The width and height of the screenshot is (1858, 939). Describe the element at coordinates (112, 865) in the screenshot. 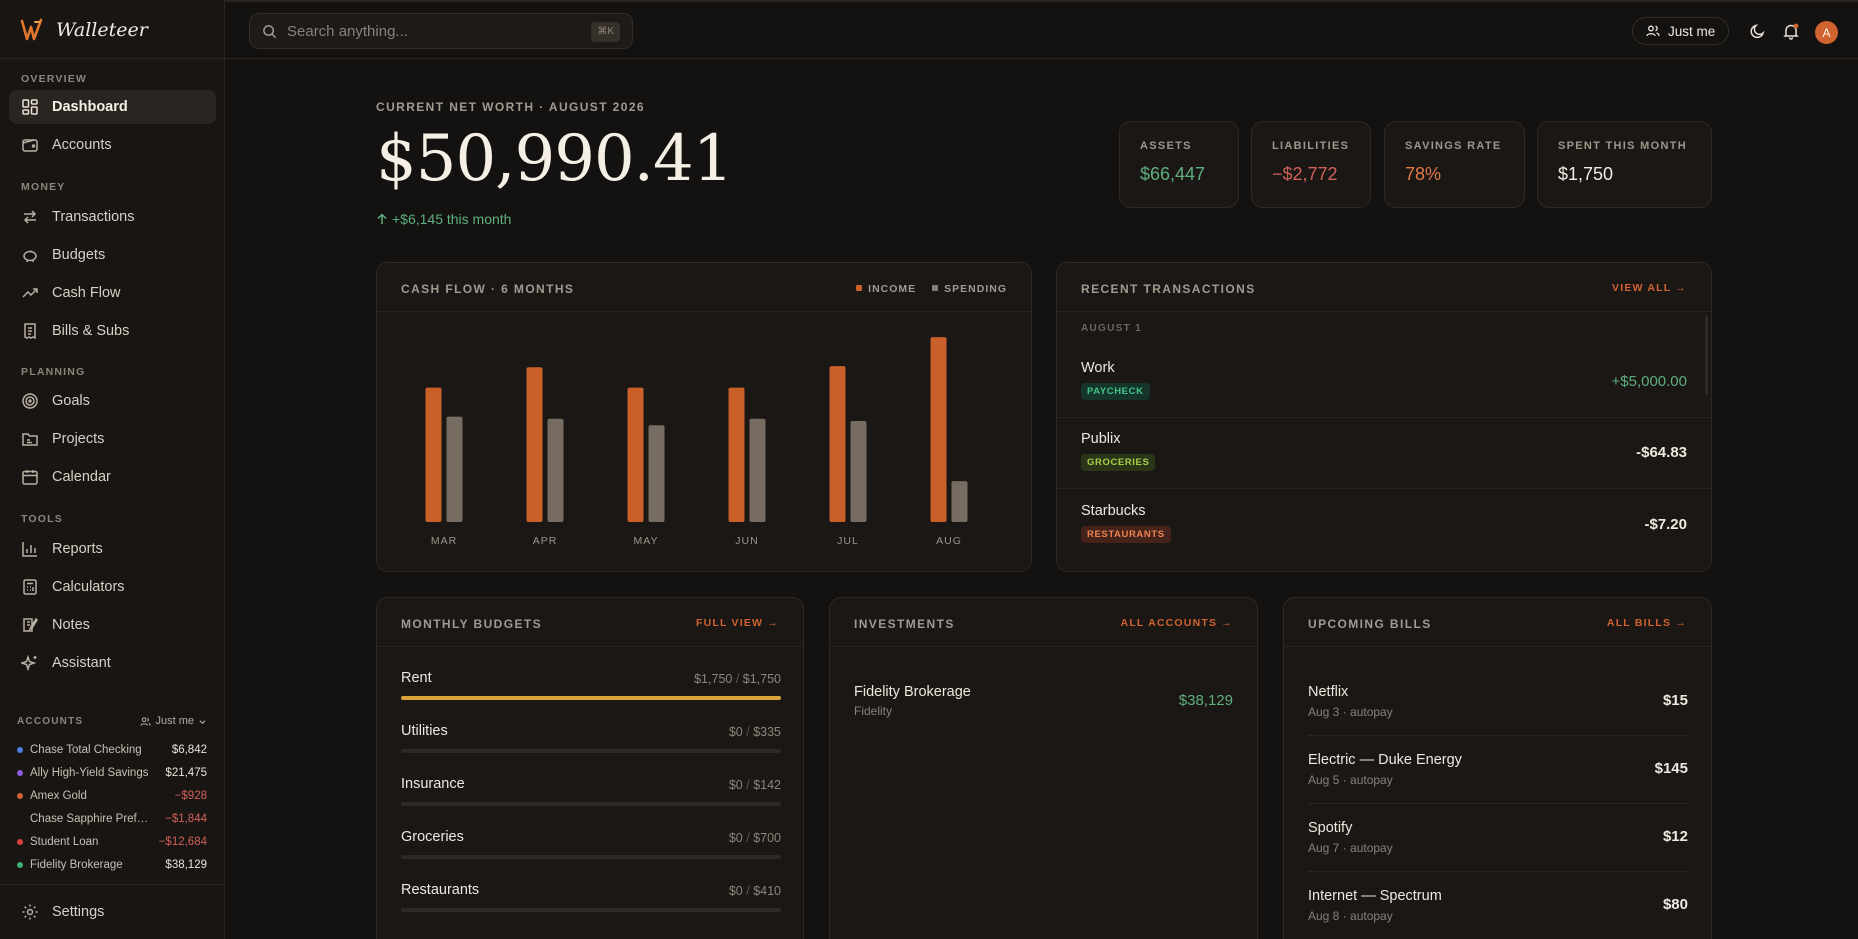

I see `account-row: Fidelity Brokerage $38,129` at that location.